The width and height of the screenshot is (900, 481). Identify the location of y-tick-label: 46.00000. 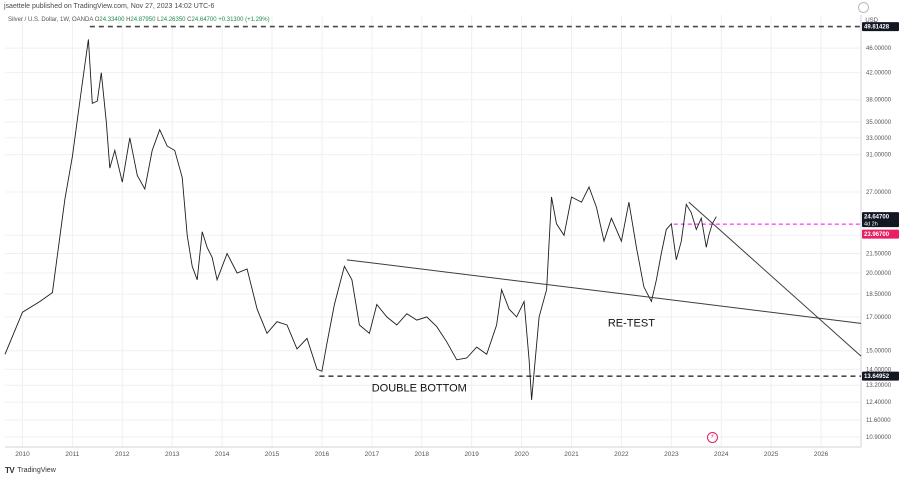
(879, 49).